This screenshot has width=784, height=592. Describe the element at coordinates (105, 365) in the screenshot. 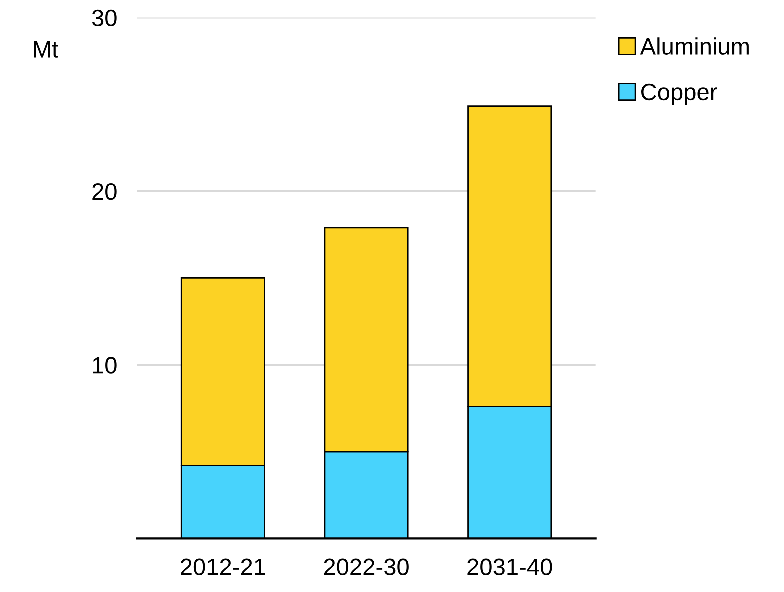

I see `y-tick-label: 10` at that location.